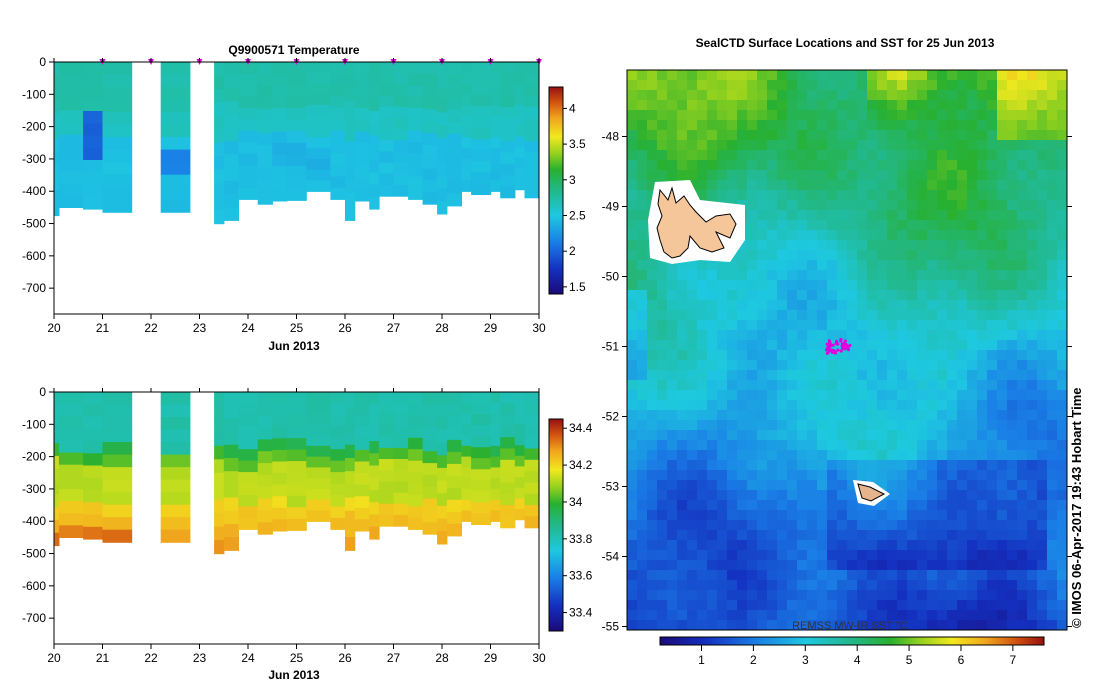 The width and height of the screenshot is (1099, 700). Describe the element at coordinates (842, 346) in the screenshot. I see `seal-location-dot` at that location.